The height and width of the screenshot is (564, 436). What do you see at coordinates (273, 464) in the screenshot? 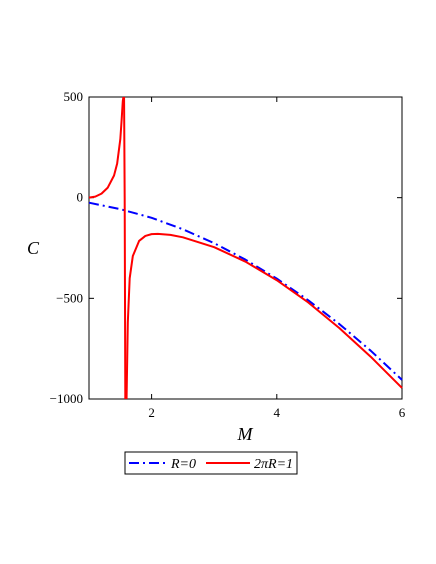
I see `legend-label-2pir1: 2πR=1` at bounding box center [273, 464].